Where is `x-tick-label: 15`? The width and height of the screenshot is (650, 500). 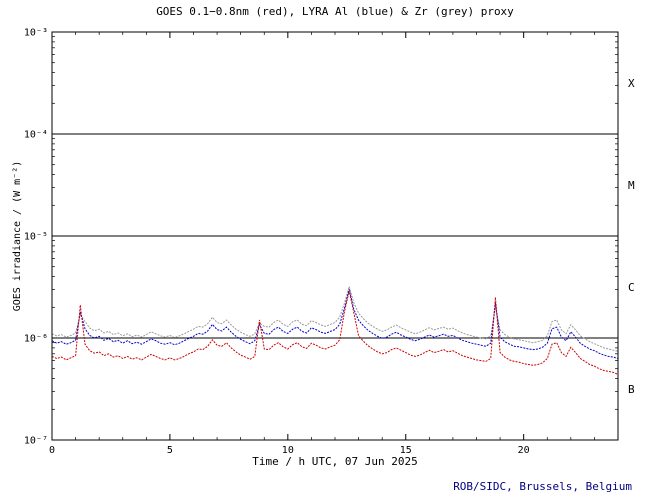 x-tick-label: 15 is located at coordinates (406, 450).